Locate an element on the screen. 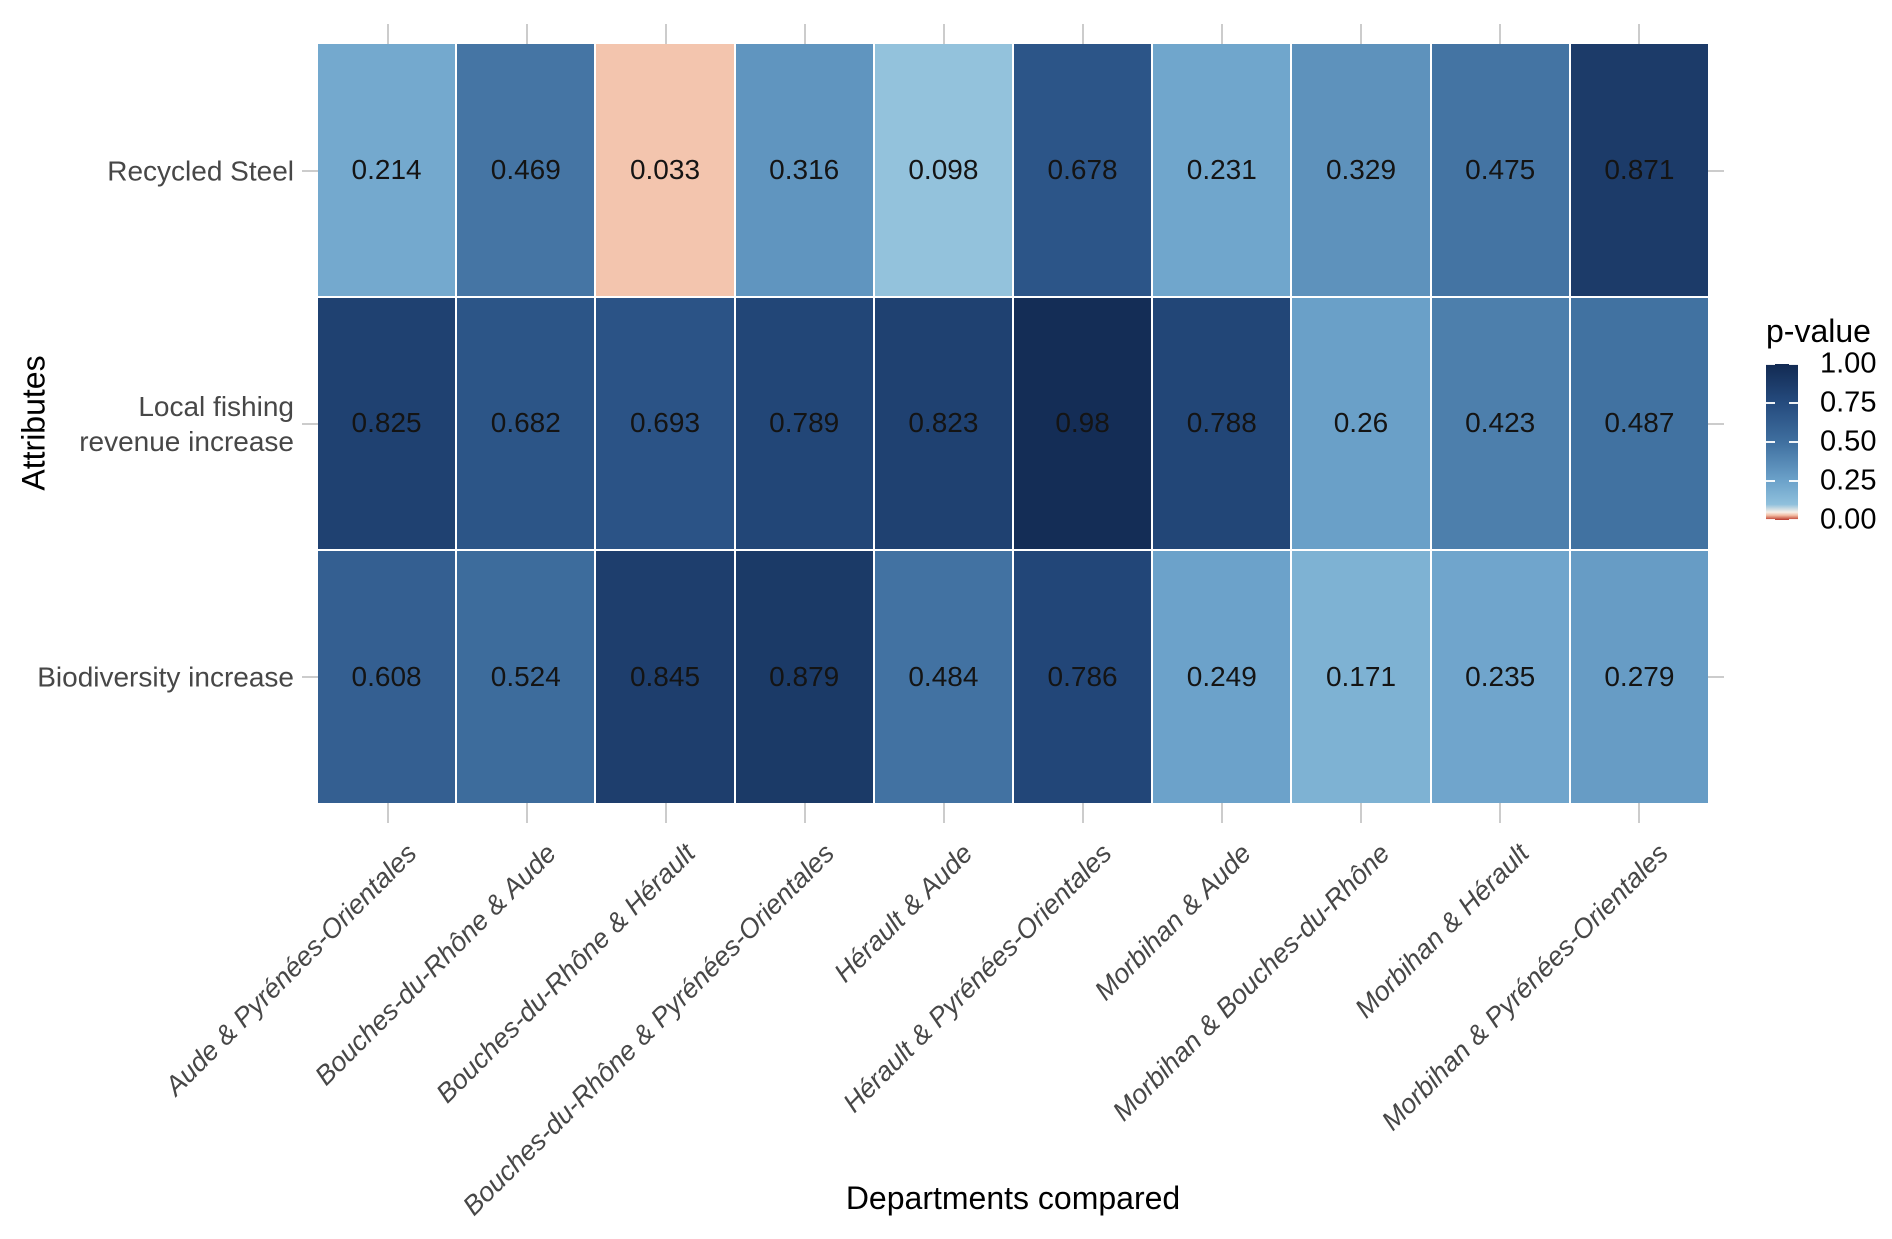 Image resolution: width=1892 pixels, height=1239 pixels. cell-value-label: 0.423 is located at coordinates (1500, 423).